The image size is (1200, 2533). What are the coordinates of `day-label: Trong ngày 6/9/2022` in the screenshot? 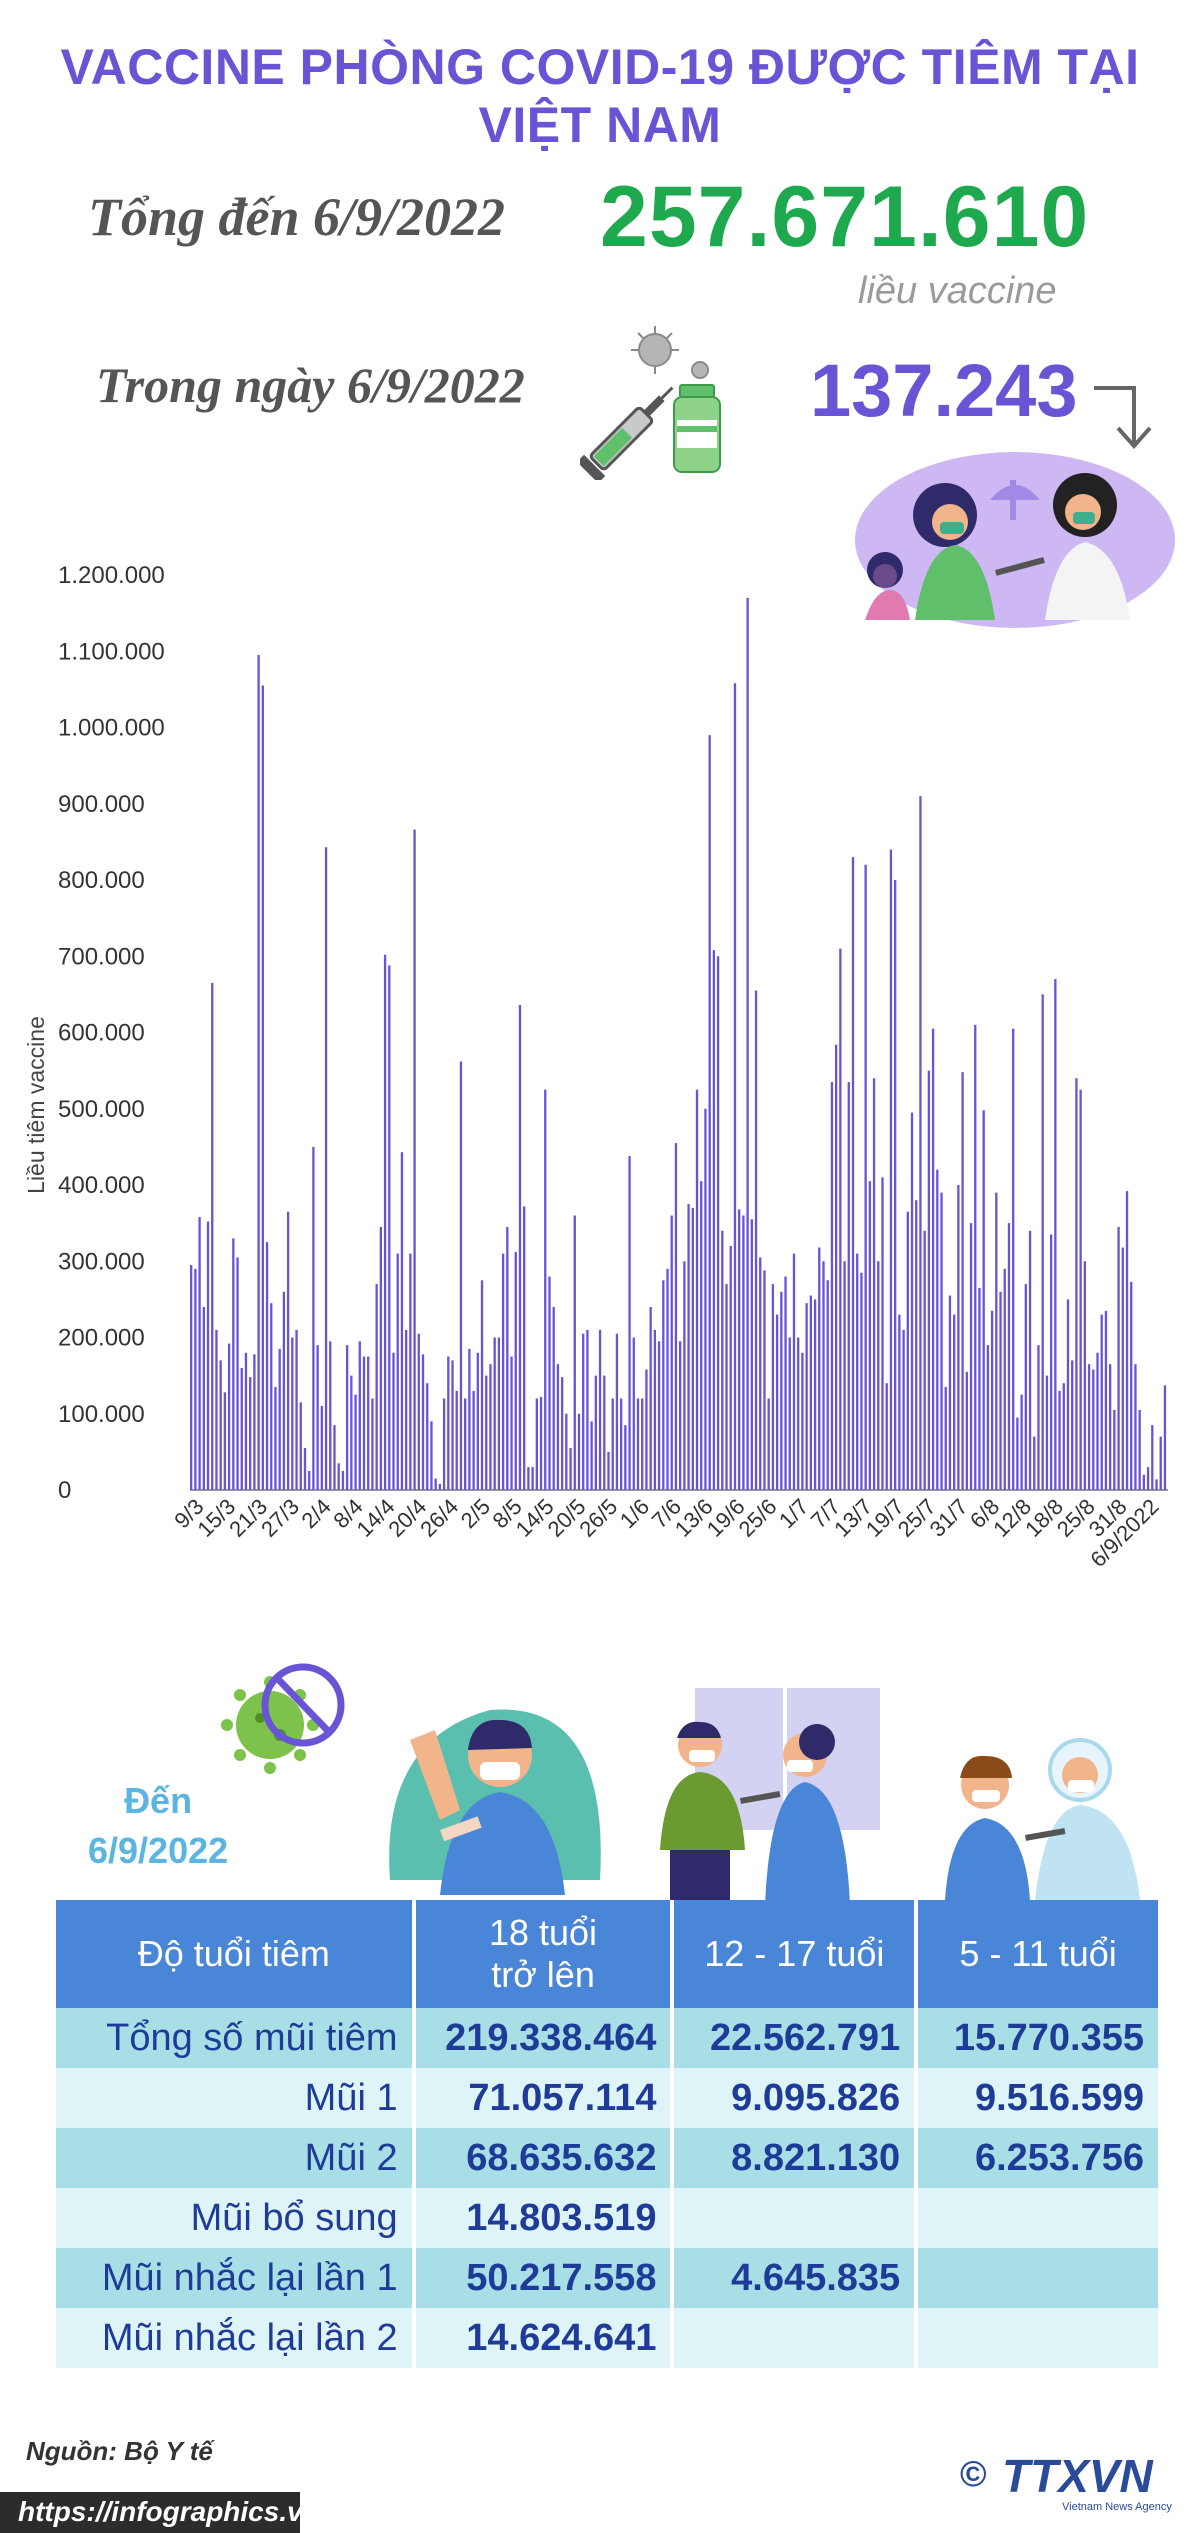 It's located at (310, 385).